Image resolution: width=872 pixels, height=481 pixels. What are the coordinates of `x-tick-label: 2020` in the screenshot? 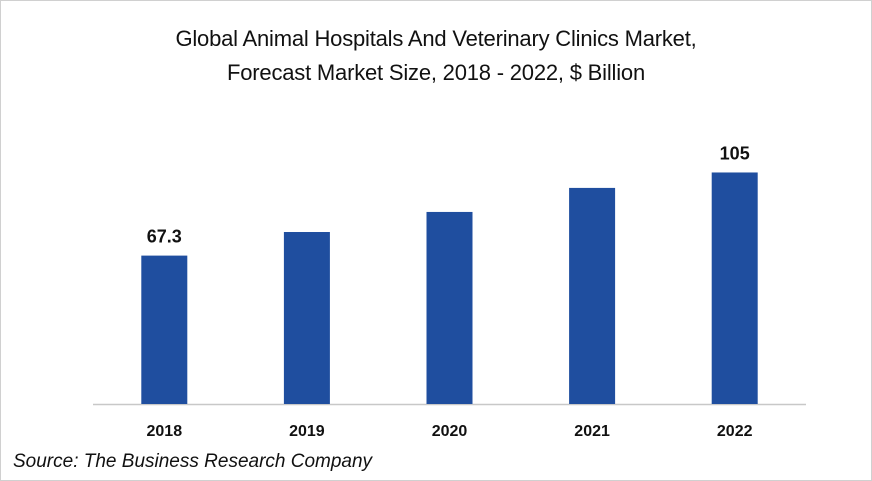 It's located at (450, 431).